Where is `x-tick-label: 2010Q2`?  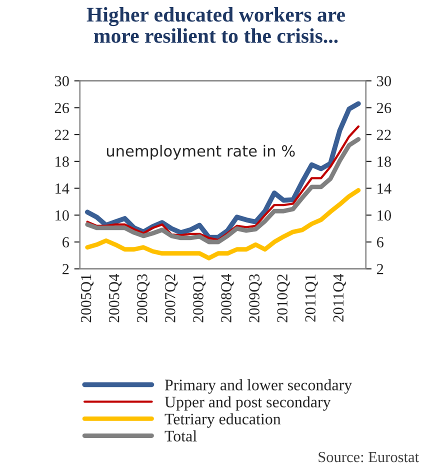
x-tick-label: 2010Q2 is located at coordinates (283, 298).